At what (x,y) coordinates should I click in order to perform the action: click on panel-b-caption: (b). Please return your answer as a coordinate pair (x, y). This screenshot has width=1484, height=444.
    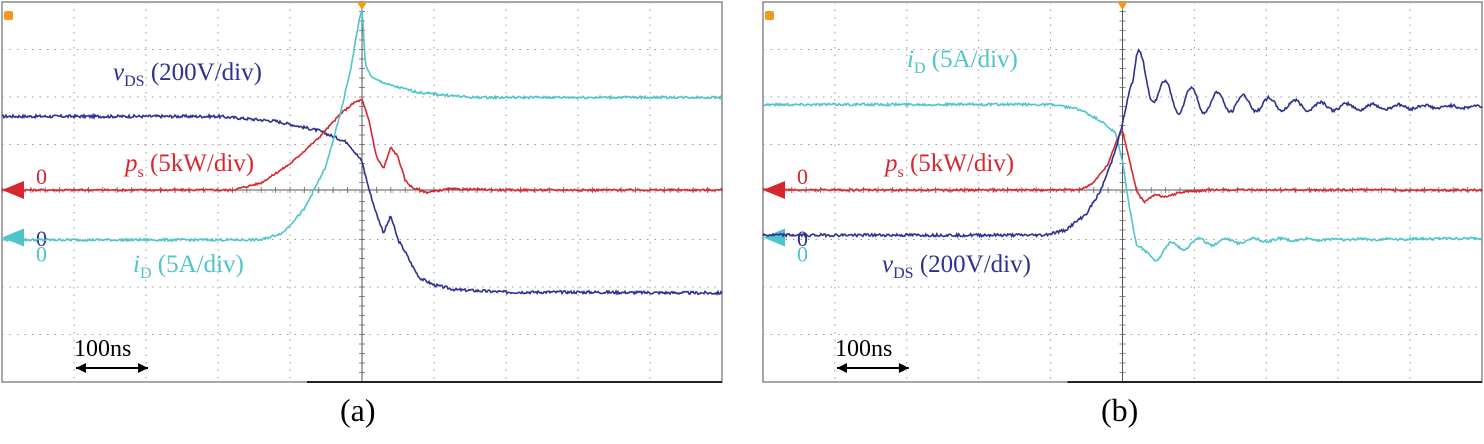
    Looking at the image, I should click on (1120, 410).